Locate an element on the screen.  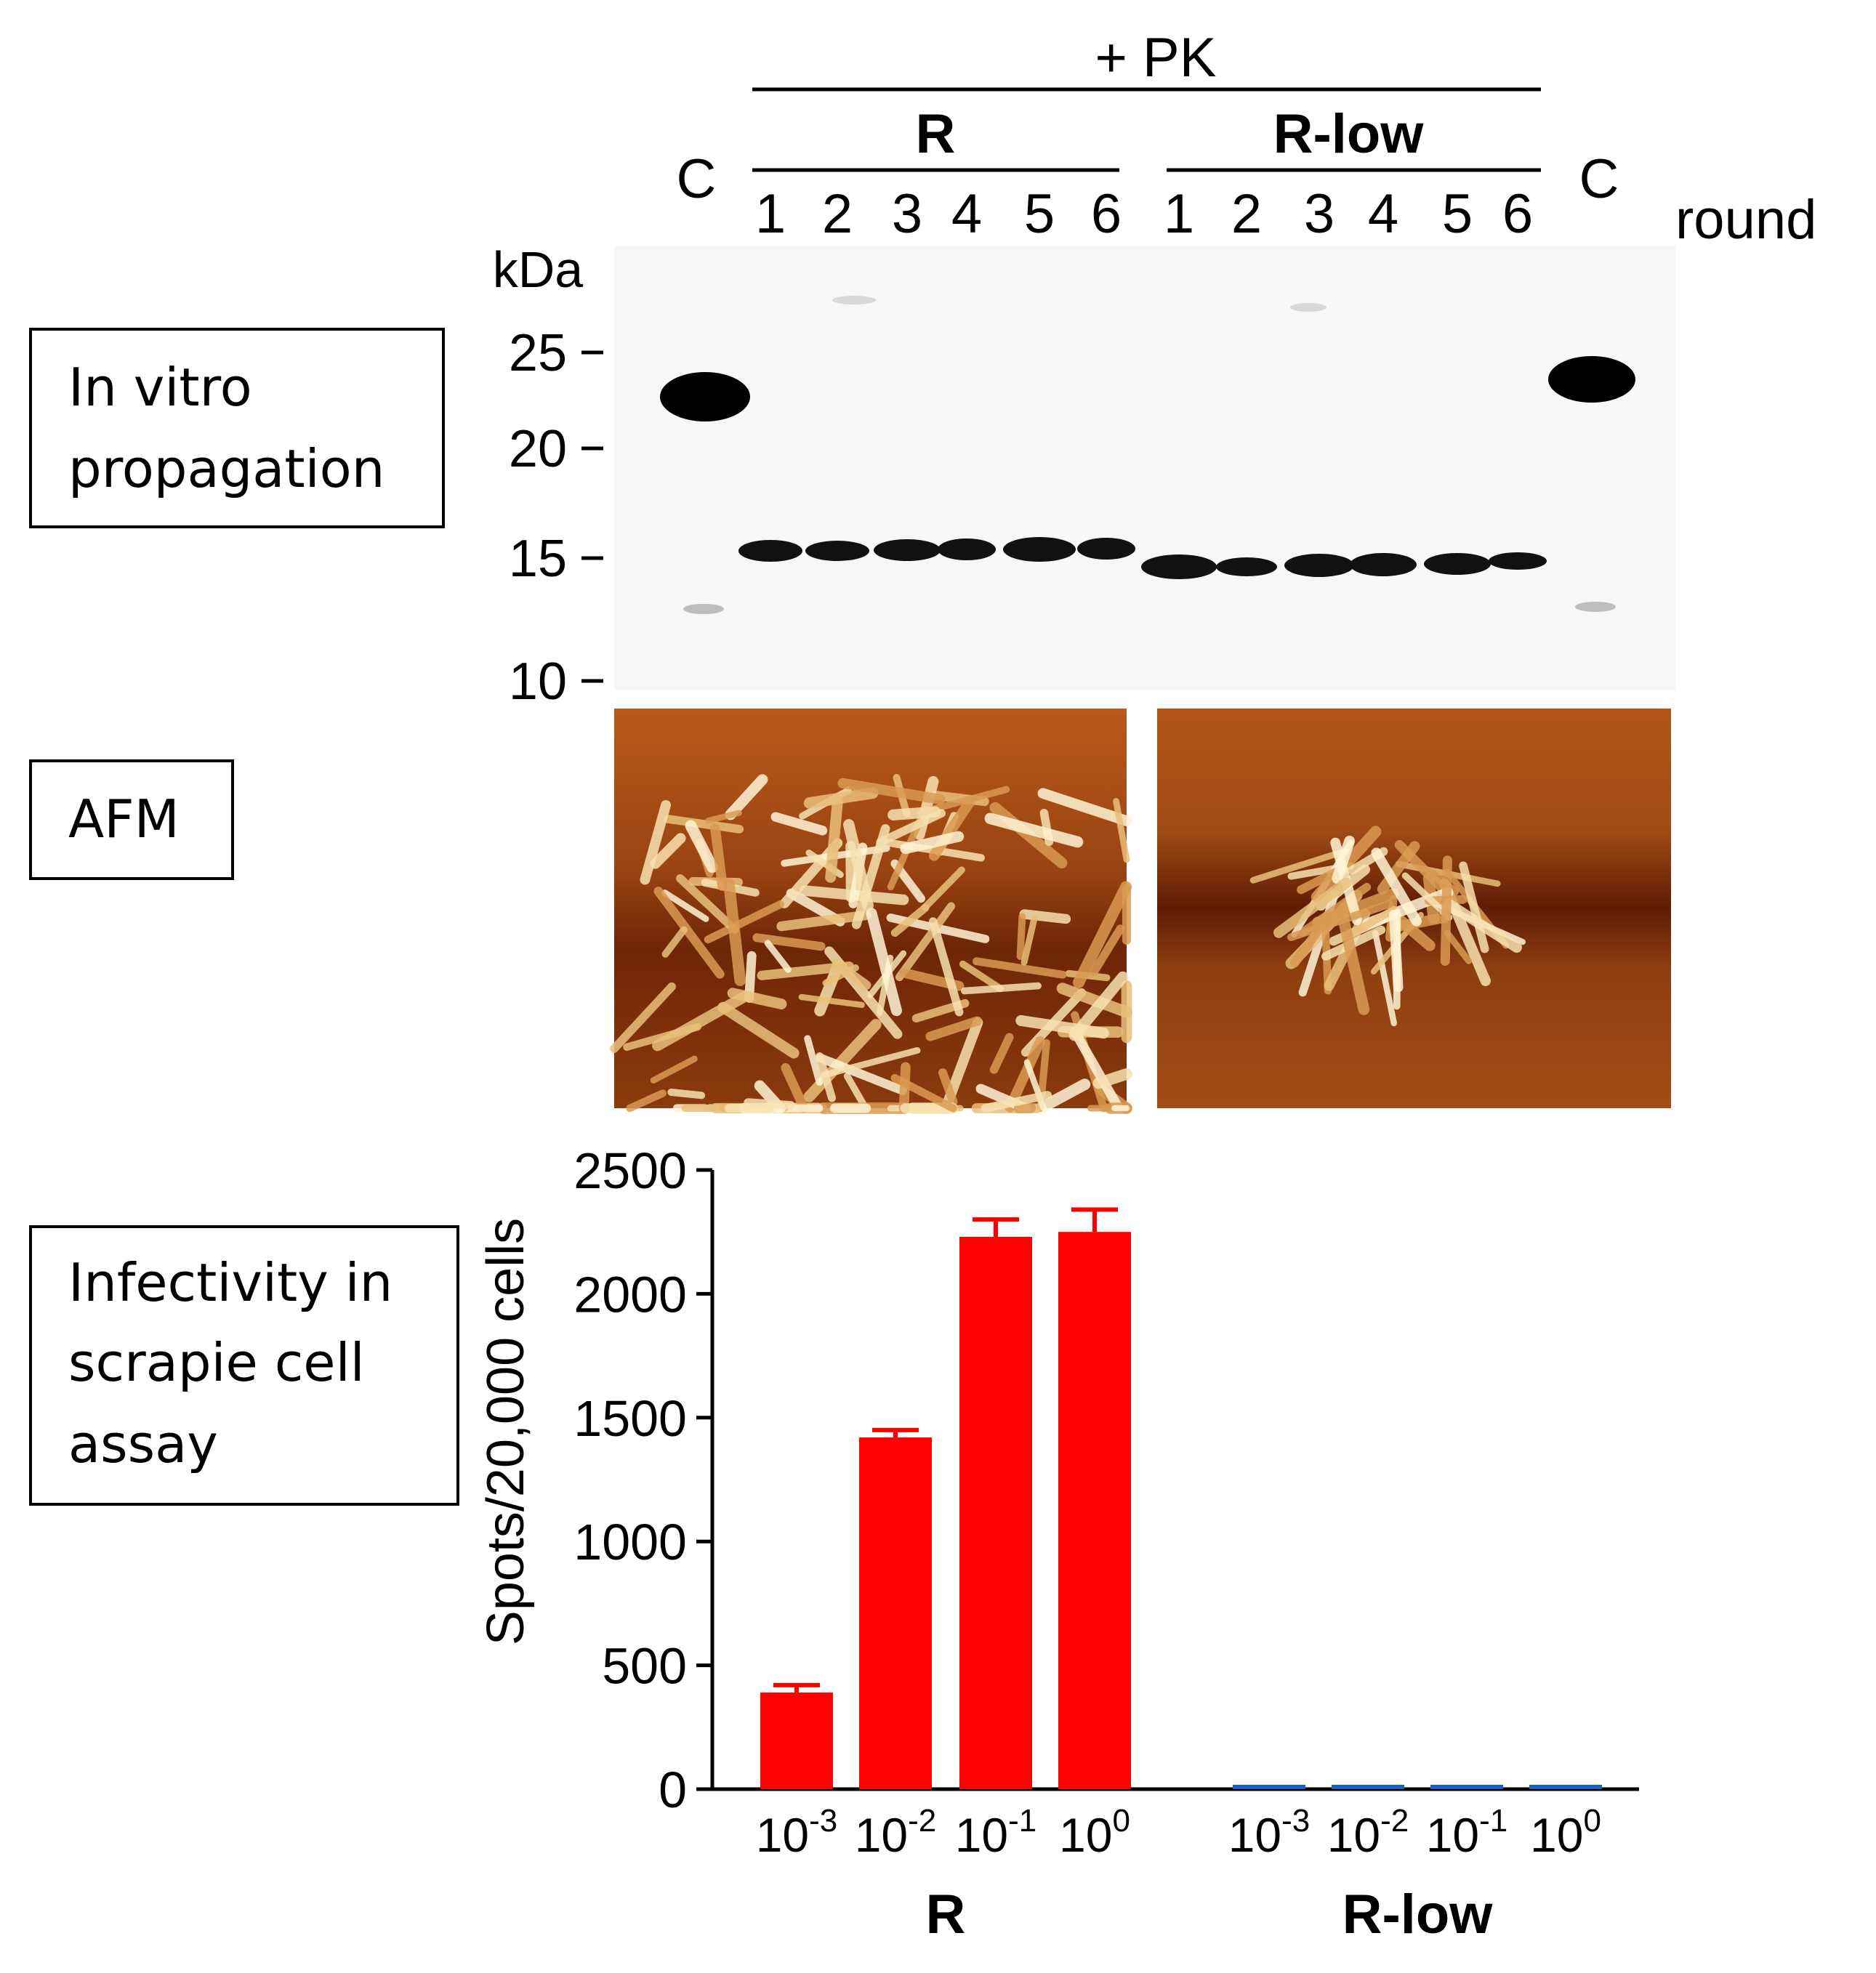
x-tick-label-r-3: 10-1 is located at coordinates (996, 1832).